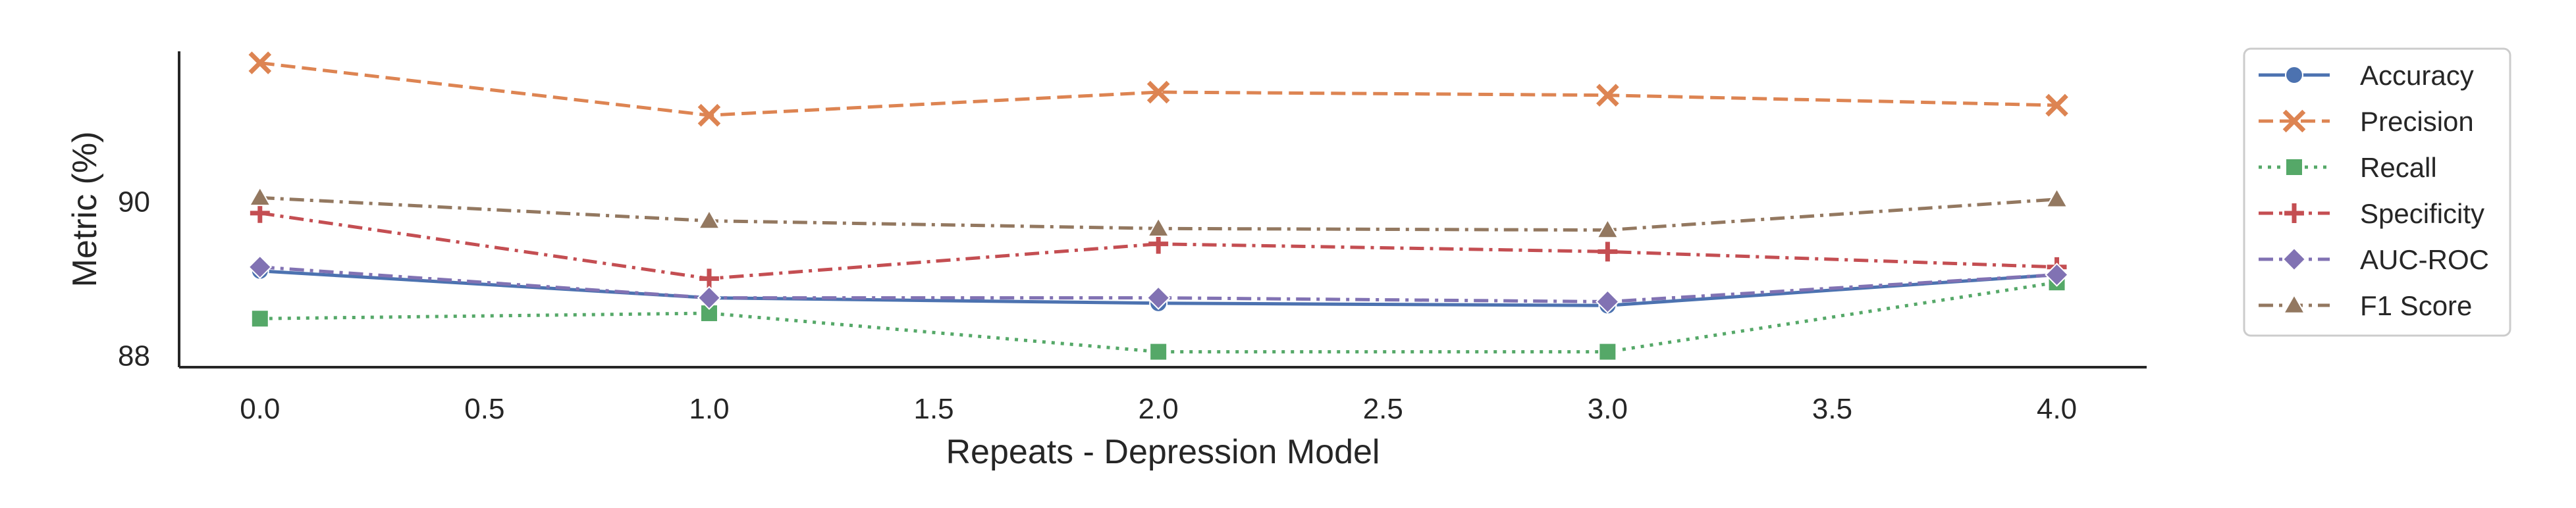 This screenshot has height=508, width=2576. Describe the element at coordinates (2294, 75) in the screenshot. I see `legend-marker-accuracy` at that location.